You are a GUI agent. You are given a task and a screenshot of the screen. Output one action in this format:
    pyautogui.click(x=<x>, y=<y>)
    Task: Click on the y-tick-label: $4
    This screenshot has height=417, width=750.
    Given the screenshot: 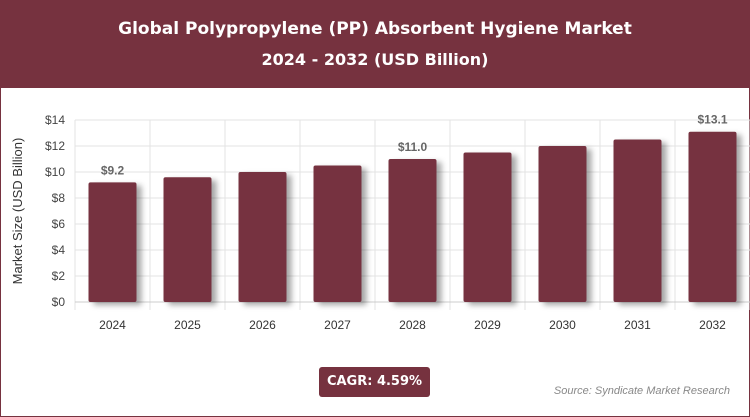 What is the action you would take?
    pyautogui.click(x=59, y=250)
    